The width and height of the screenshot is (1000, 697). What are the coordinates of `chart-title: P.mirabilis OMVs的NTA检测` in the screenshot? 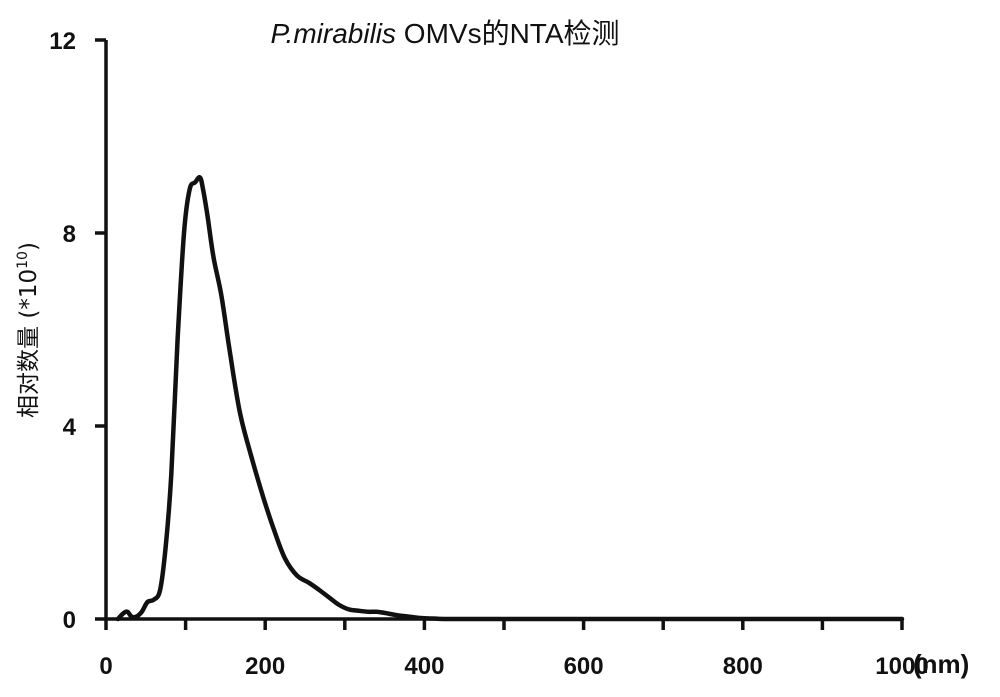 It's located at (444, 33).